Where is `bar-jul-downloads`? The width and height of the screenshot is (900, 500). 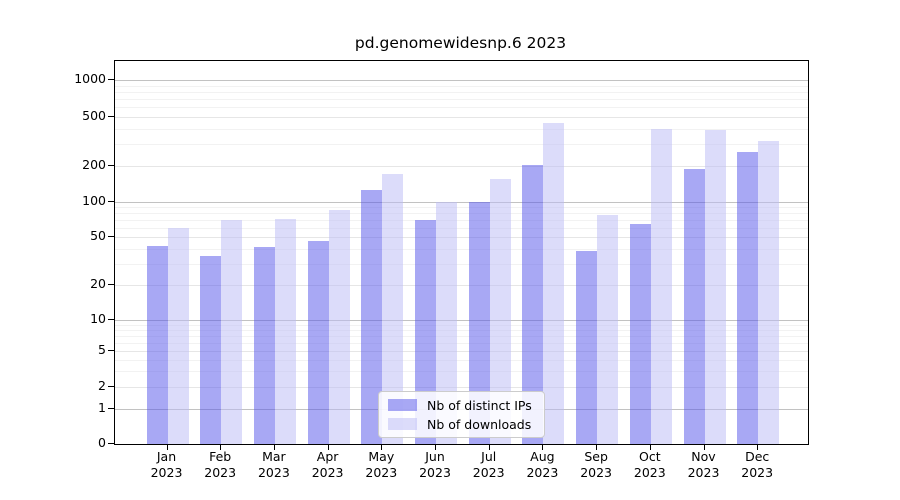
bar-jul-downloads is located at coordinates (500, 311).